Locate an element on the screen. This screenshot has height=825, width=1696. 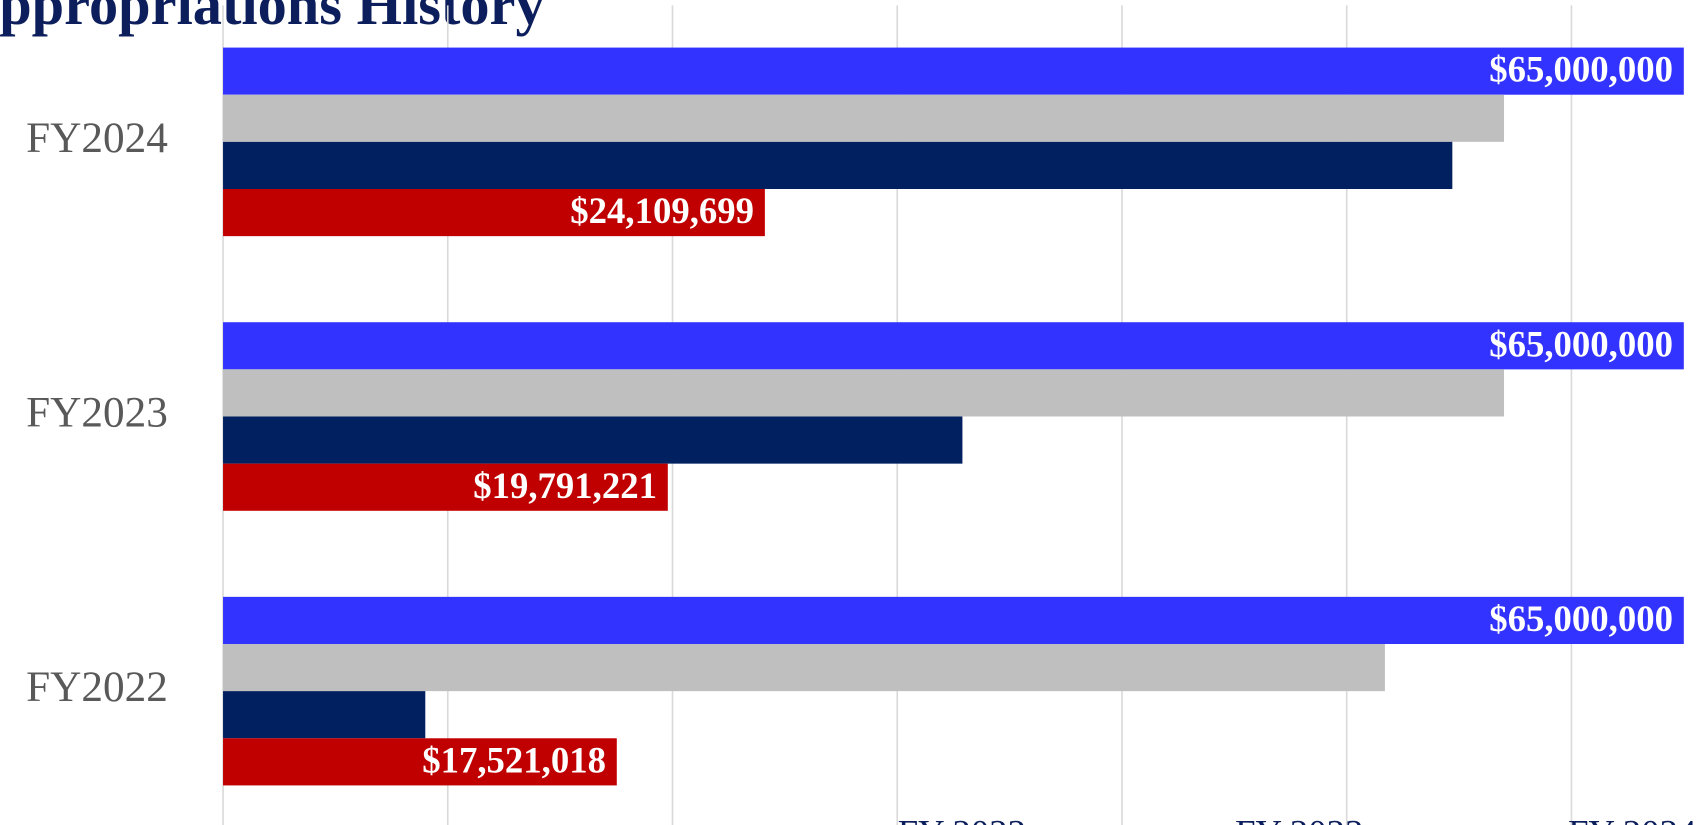
value-label: $17,521,018 is located at coordinates (514, 759).